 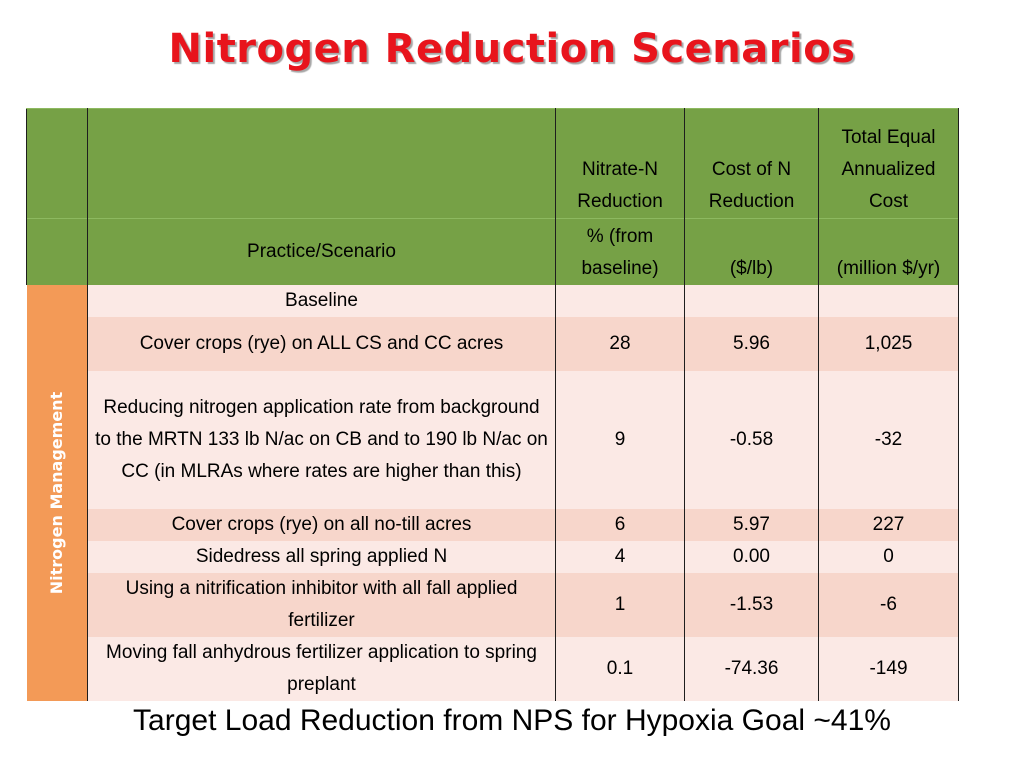 What do you see at coordinates (751, 439) in the screenshot?
I see `cost-cell: -0.58` at bounding box center [751, 439].